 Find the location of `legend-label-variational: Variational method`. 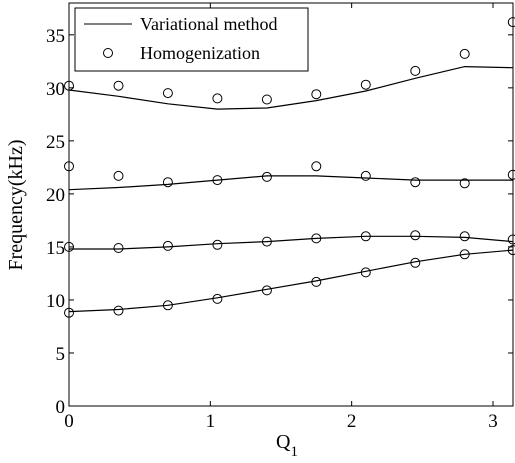

legend-label-variational: Variational method is located at coordinates (208, 24).